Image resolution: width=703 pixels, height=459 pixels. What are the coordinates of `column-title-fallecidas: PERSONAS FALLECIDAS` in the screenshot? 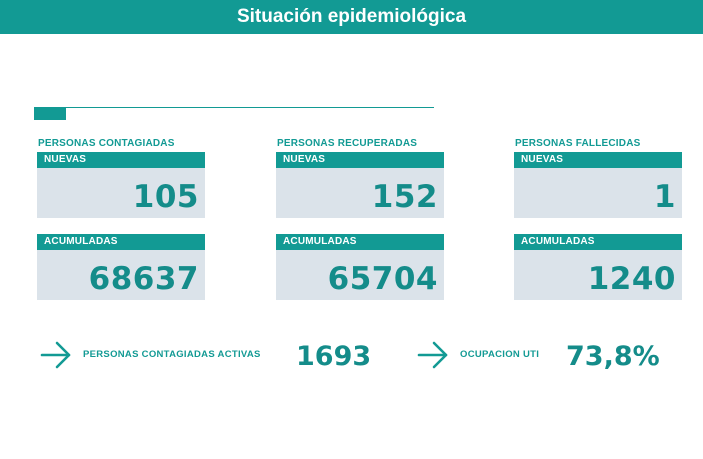 It's located at (578, 143).